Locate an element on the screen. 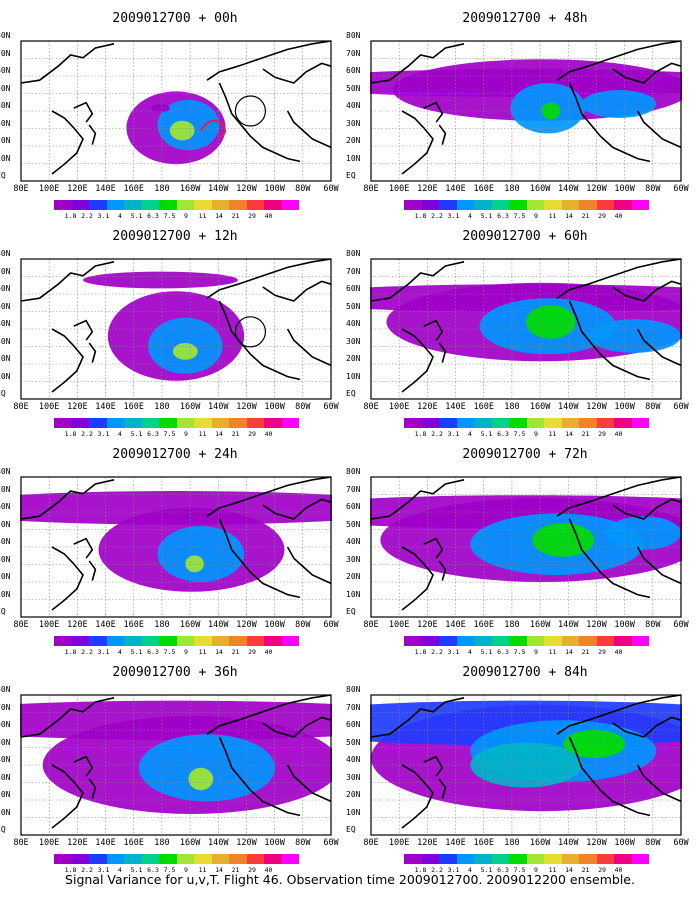  panel-title: 2009012700 + 84h is located at coordinates (525, 672).